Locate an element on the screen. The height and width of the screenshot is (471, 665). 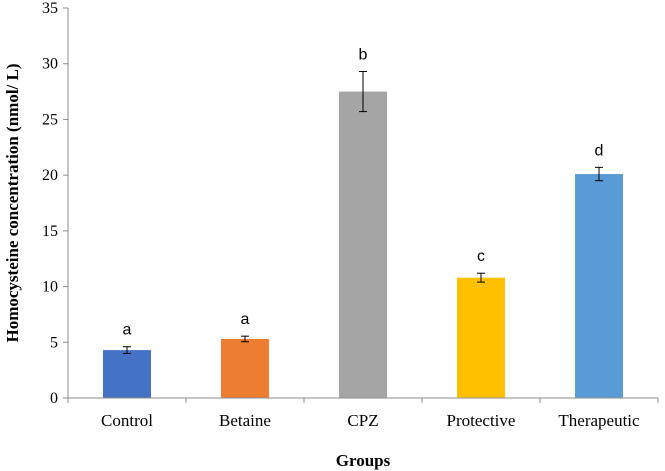
y-axis-title: Homocysteine concentration (nmol/ L) is located at coordinates (12, 202).